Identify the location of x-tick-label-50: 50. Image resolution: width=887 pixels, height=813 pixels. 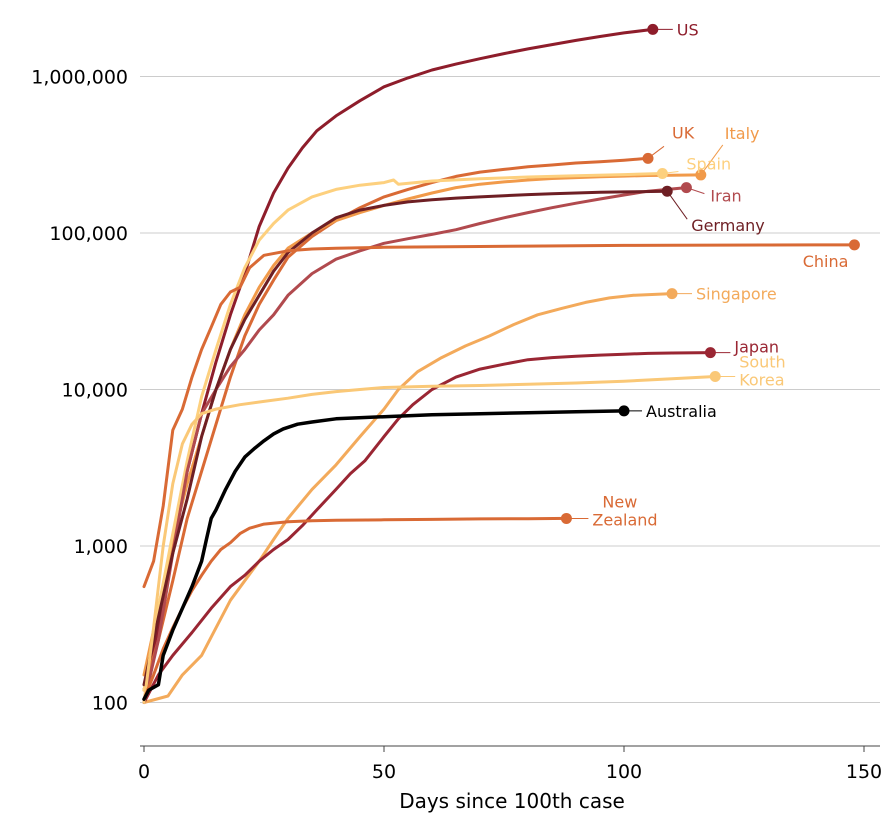
(384, 772).